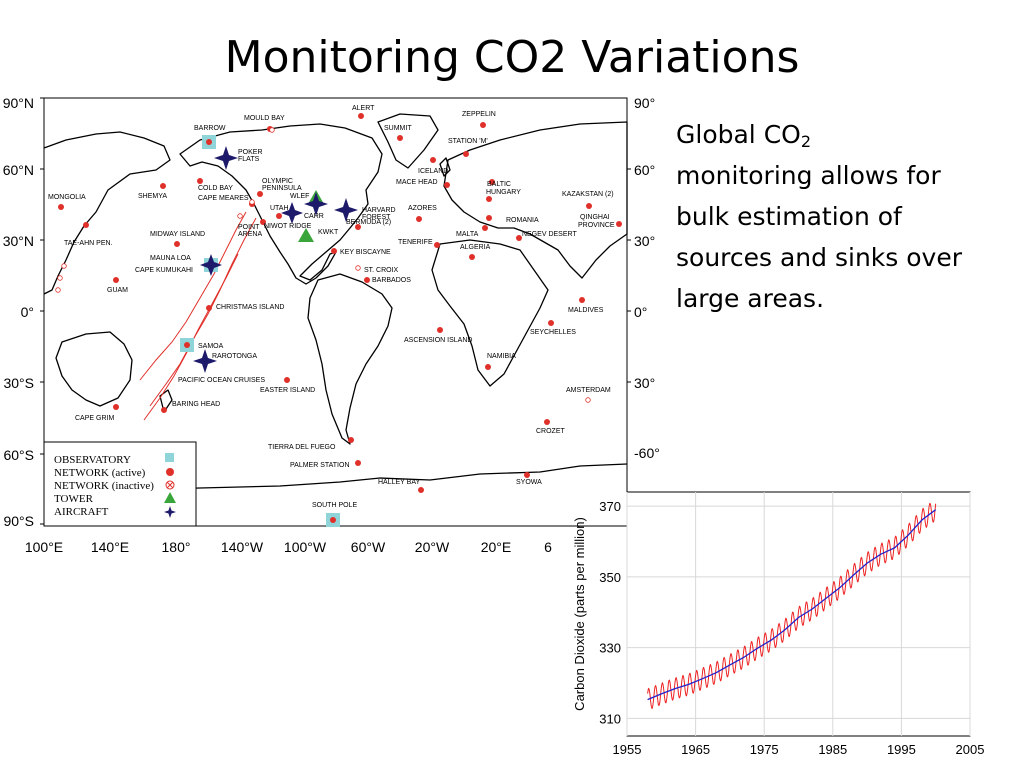 The height and width of the screenshot is (768, 1024). What do you see at coordinates (18, 521) in the screenshot?
I see `lat-label: 90°S` at bounding box center [18, 521].